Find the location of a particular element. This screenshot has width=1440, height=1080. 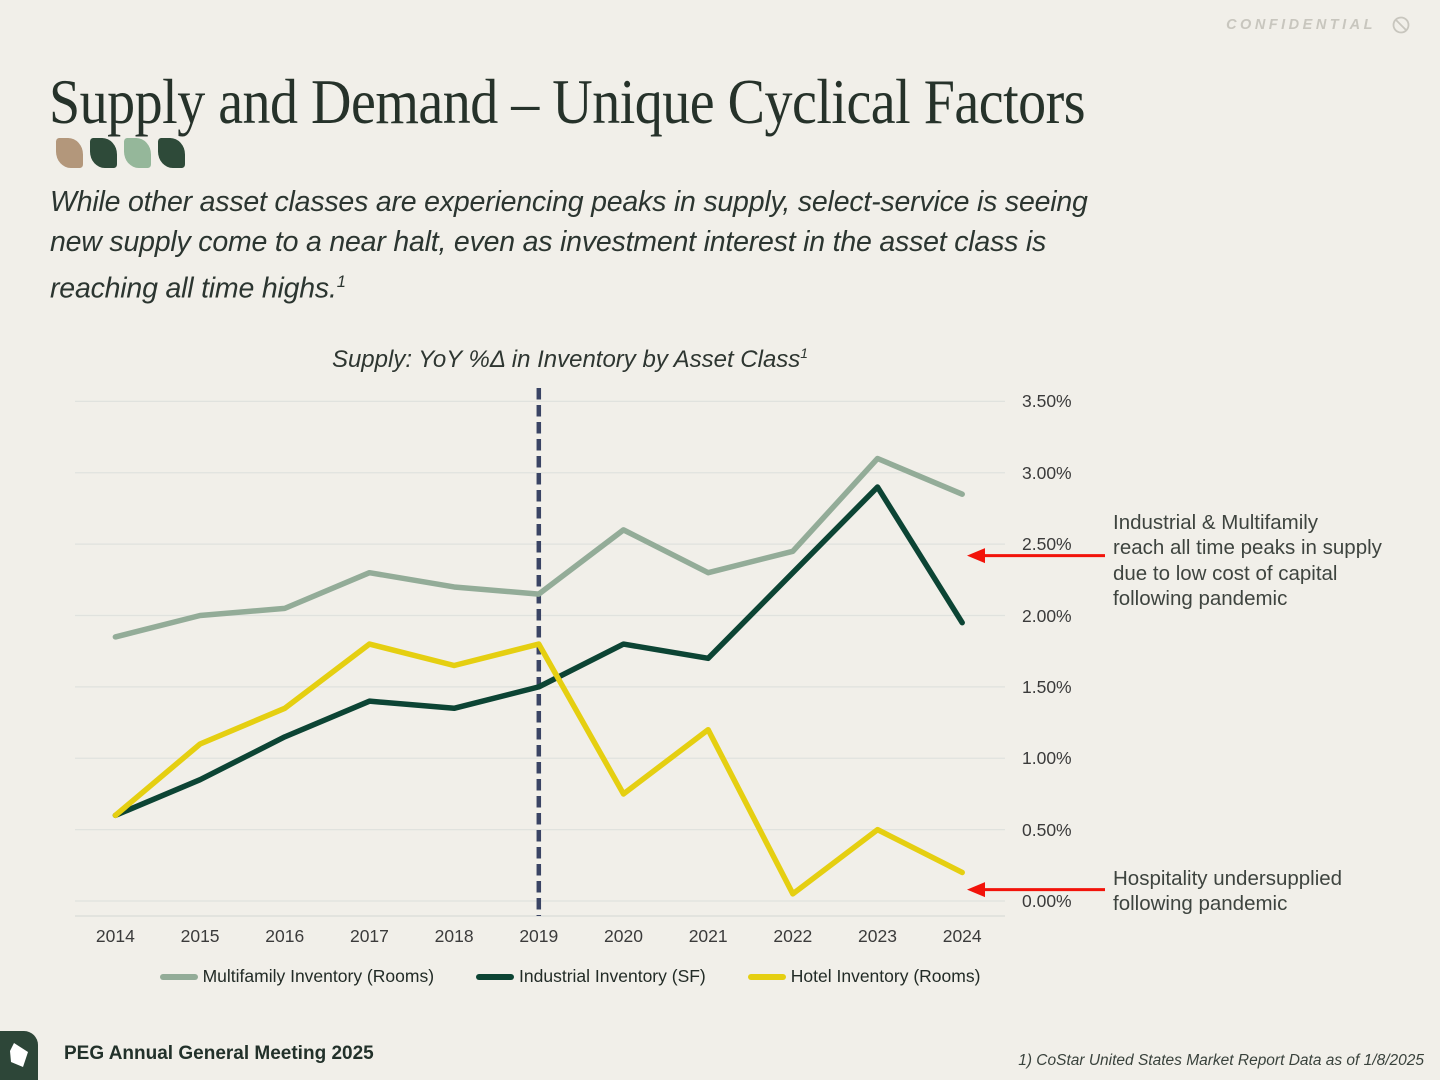

y-tick-label: 0.00% is located at coordinates (1047, 901).